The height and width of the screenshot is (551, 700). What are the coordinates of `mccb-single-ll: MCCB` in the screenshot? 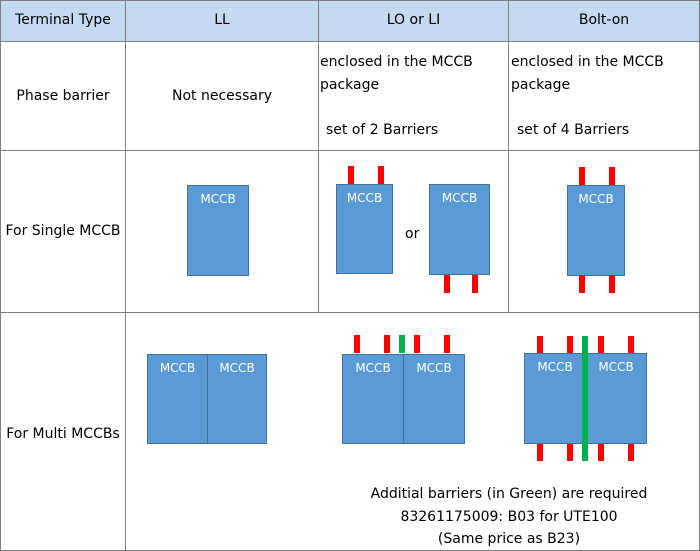 It's located at (218, 230).